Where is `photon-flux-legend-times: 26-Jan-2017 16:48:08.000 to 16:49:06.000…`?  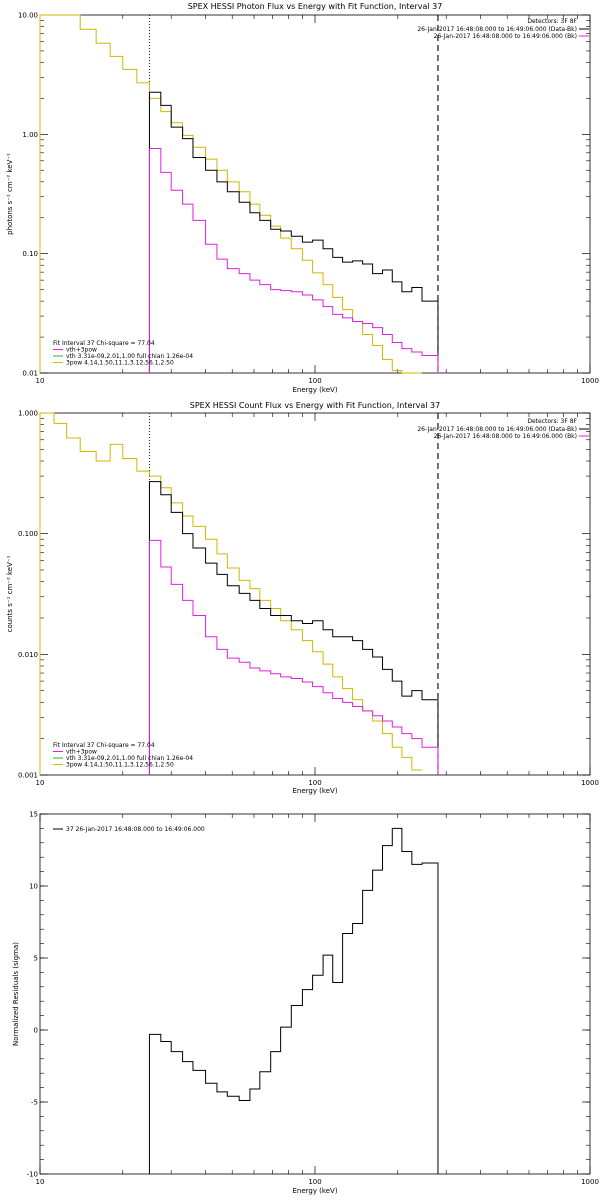
photon-flux-legend-times: 26-Jan-2017 16:48:08.000 to 16:49:06.000… is located at coordinates (503, 33).